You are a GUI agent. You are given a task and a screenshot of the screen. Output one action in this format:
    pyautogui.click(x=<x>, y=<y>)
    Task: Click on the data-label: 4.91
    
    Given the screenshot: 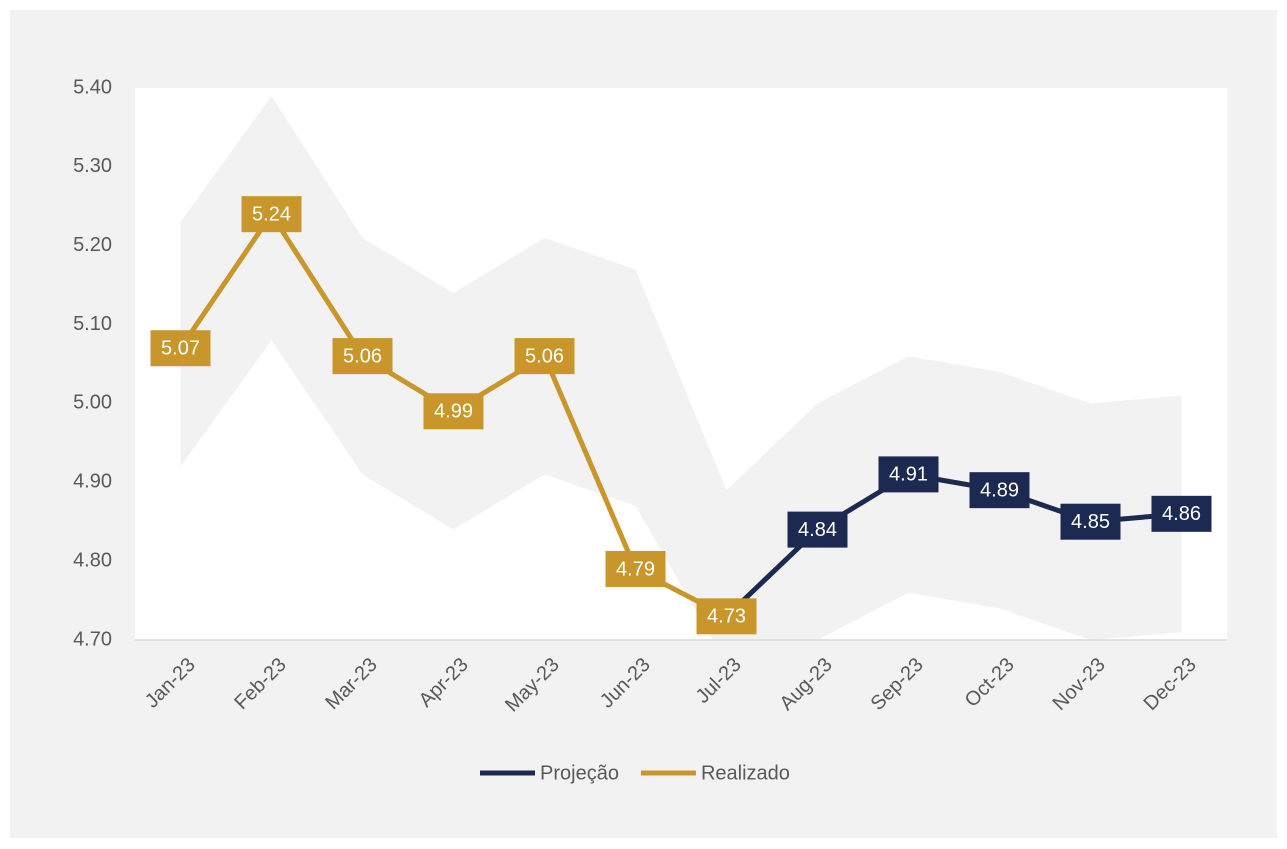 What is the action you would take?
    pyautogui.click(x=908, y=475)
    